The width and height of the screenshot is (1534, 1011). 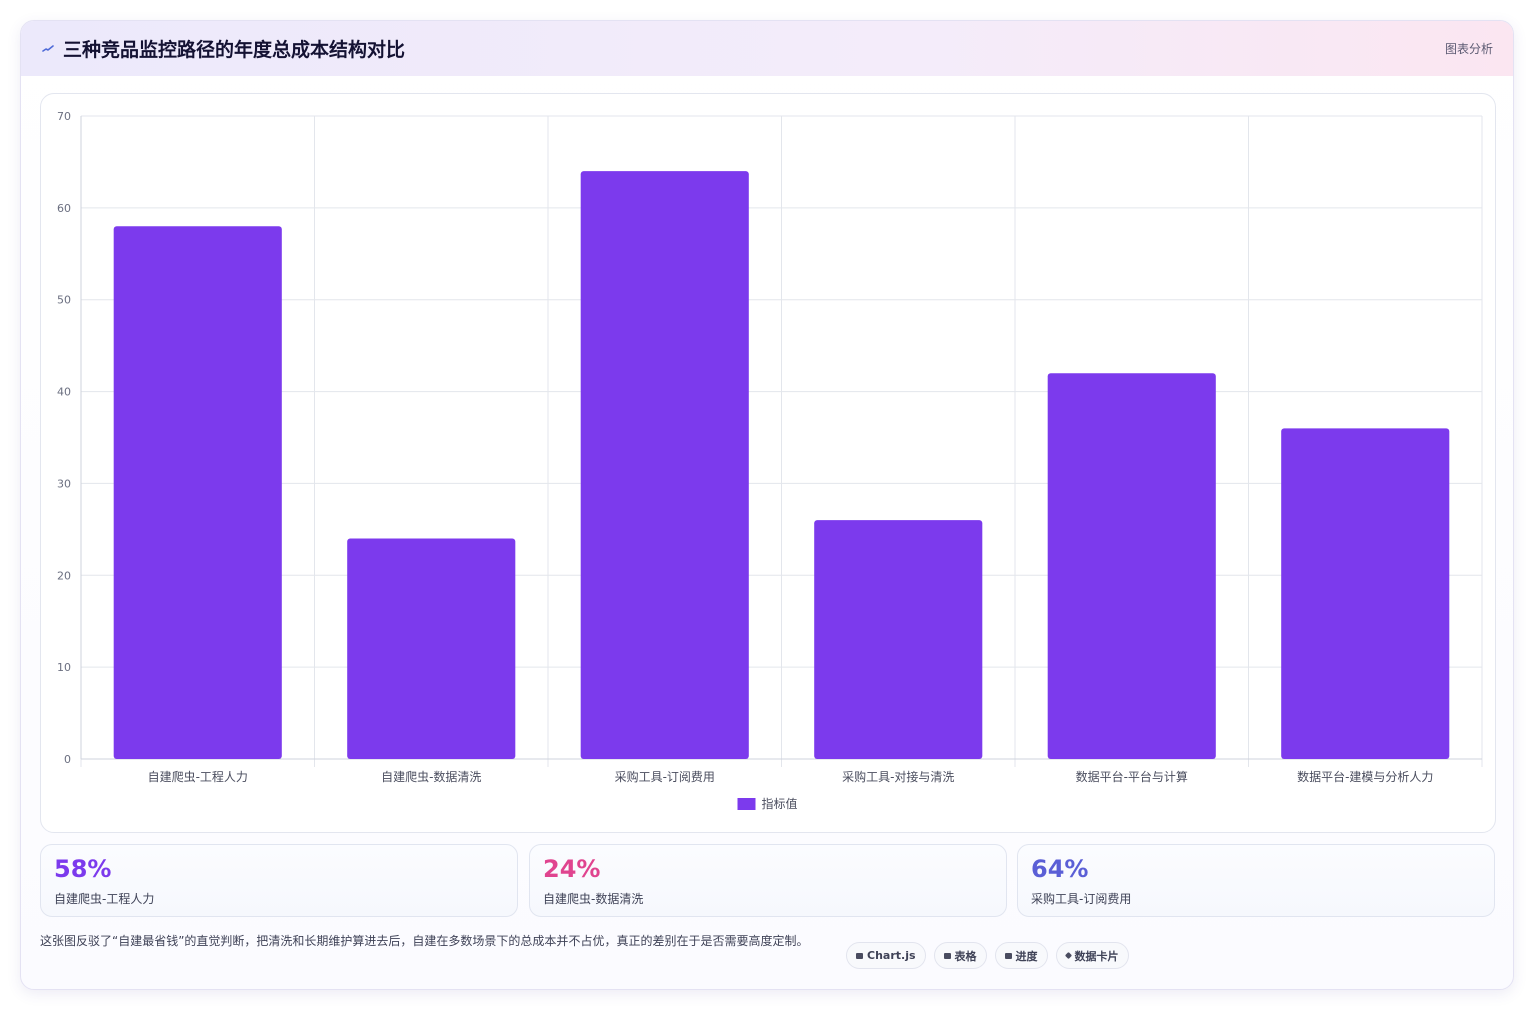 I want to click on chart-icon, so click(x=859, y=955).